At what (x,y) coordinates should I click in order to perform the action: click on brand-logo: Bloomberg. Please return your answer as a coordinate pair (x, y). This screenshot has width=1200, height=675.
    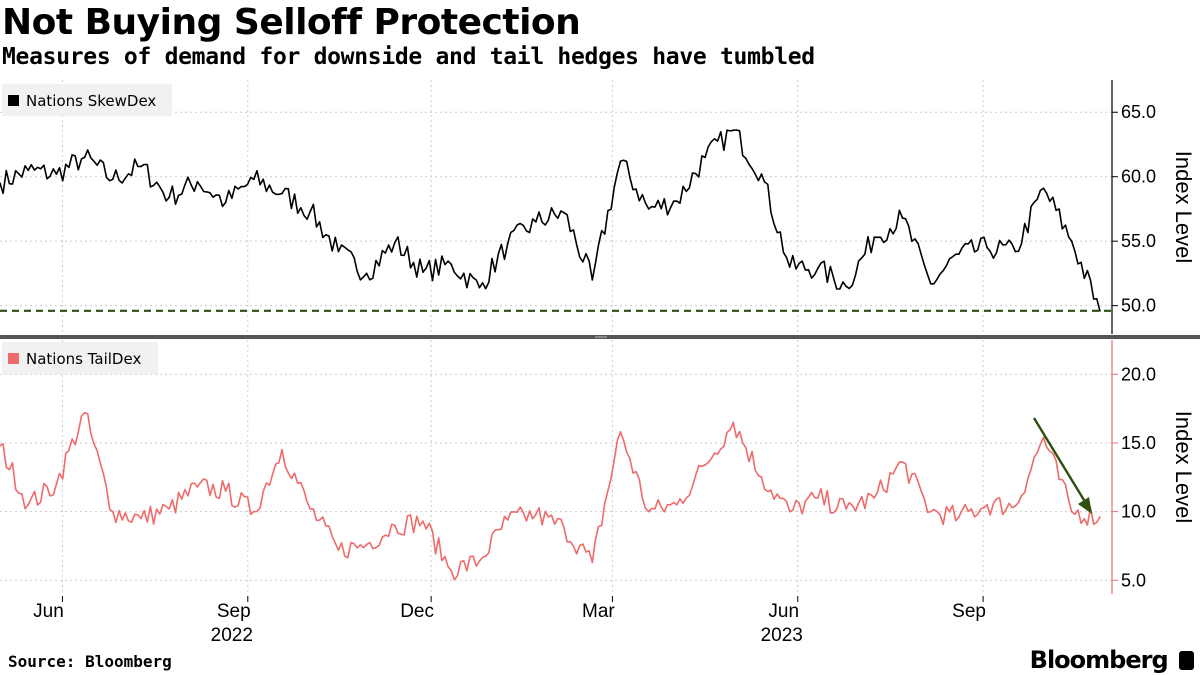
    Looking at the image, I should click on (1112, 660).